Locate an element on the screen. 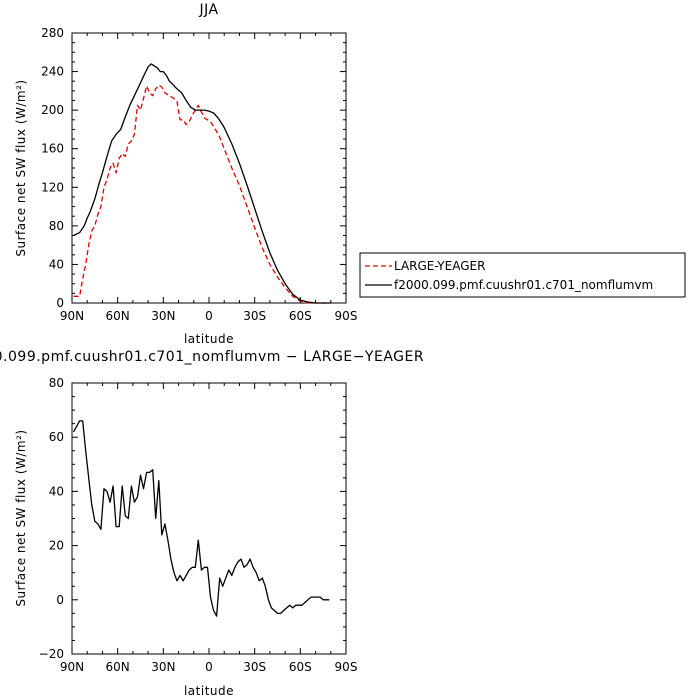 The height and width of the screenshot is (700, 700). top-chart-y-label: Surface net SW flux (W/m²) is located at coordinates (21, 167).